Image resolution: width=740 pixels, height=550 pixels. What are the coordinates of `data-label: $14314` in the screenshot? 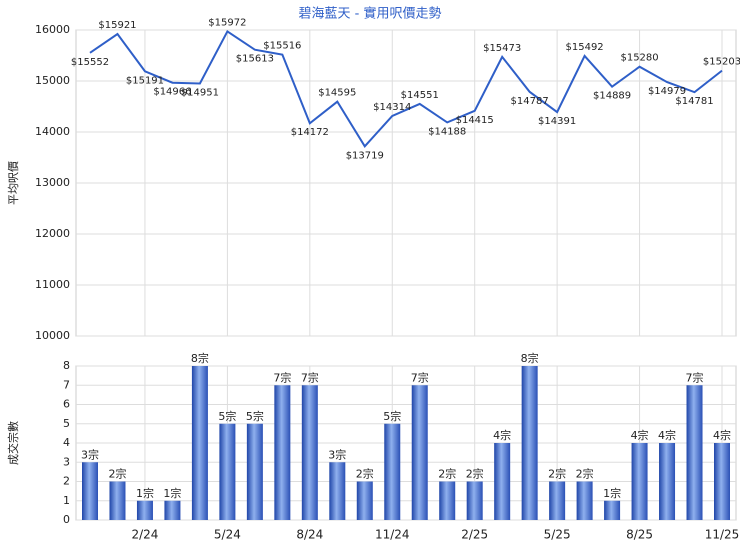 It's located at (392, 107).